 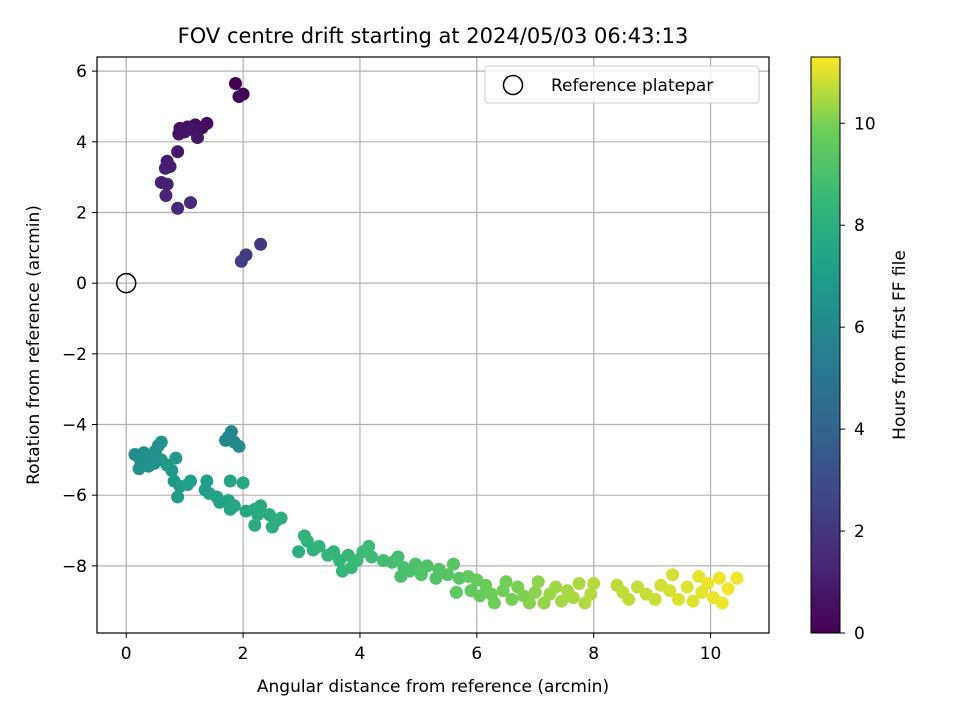 What do you see at coordinates (513, 85) in the screenshot?
I see `legend-marker` at bounding box center [513, 85].